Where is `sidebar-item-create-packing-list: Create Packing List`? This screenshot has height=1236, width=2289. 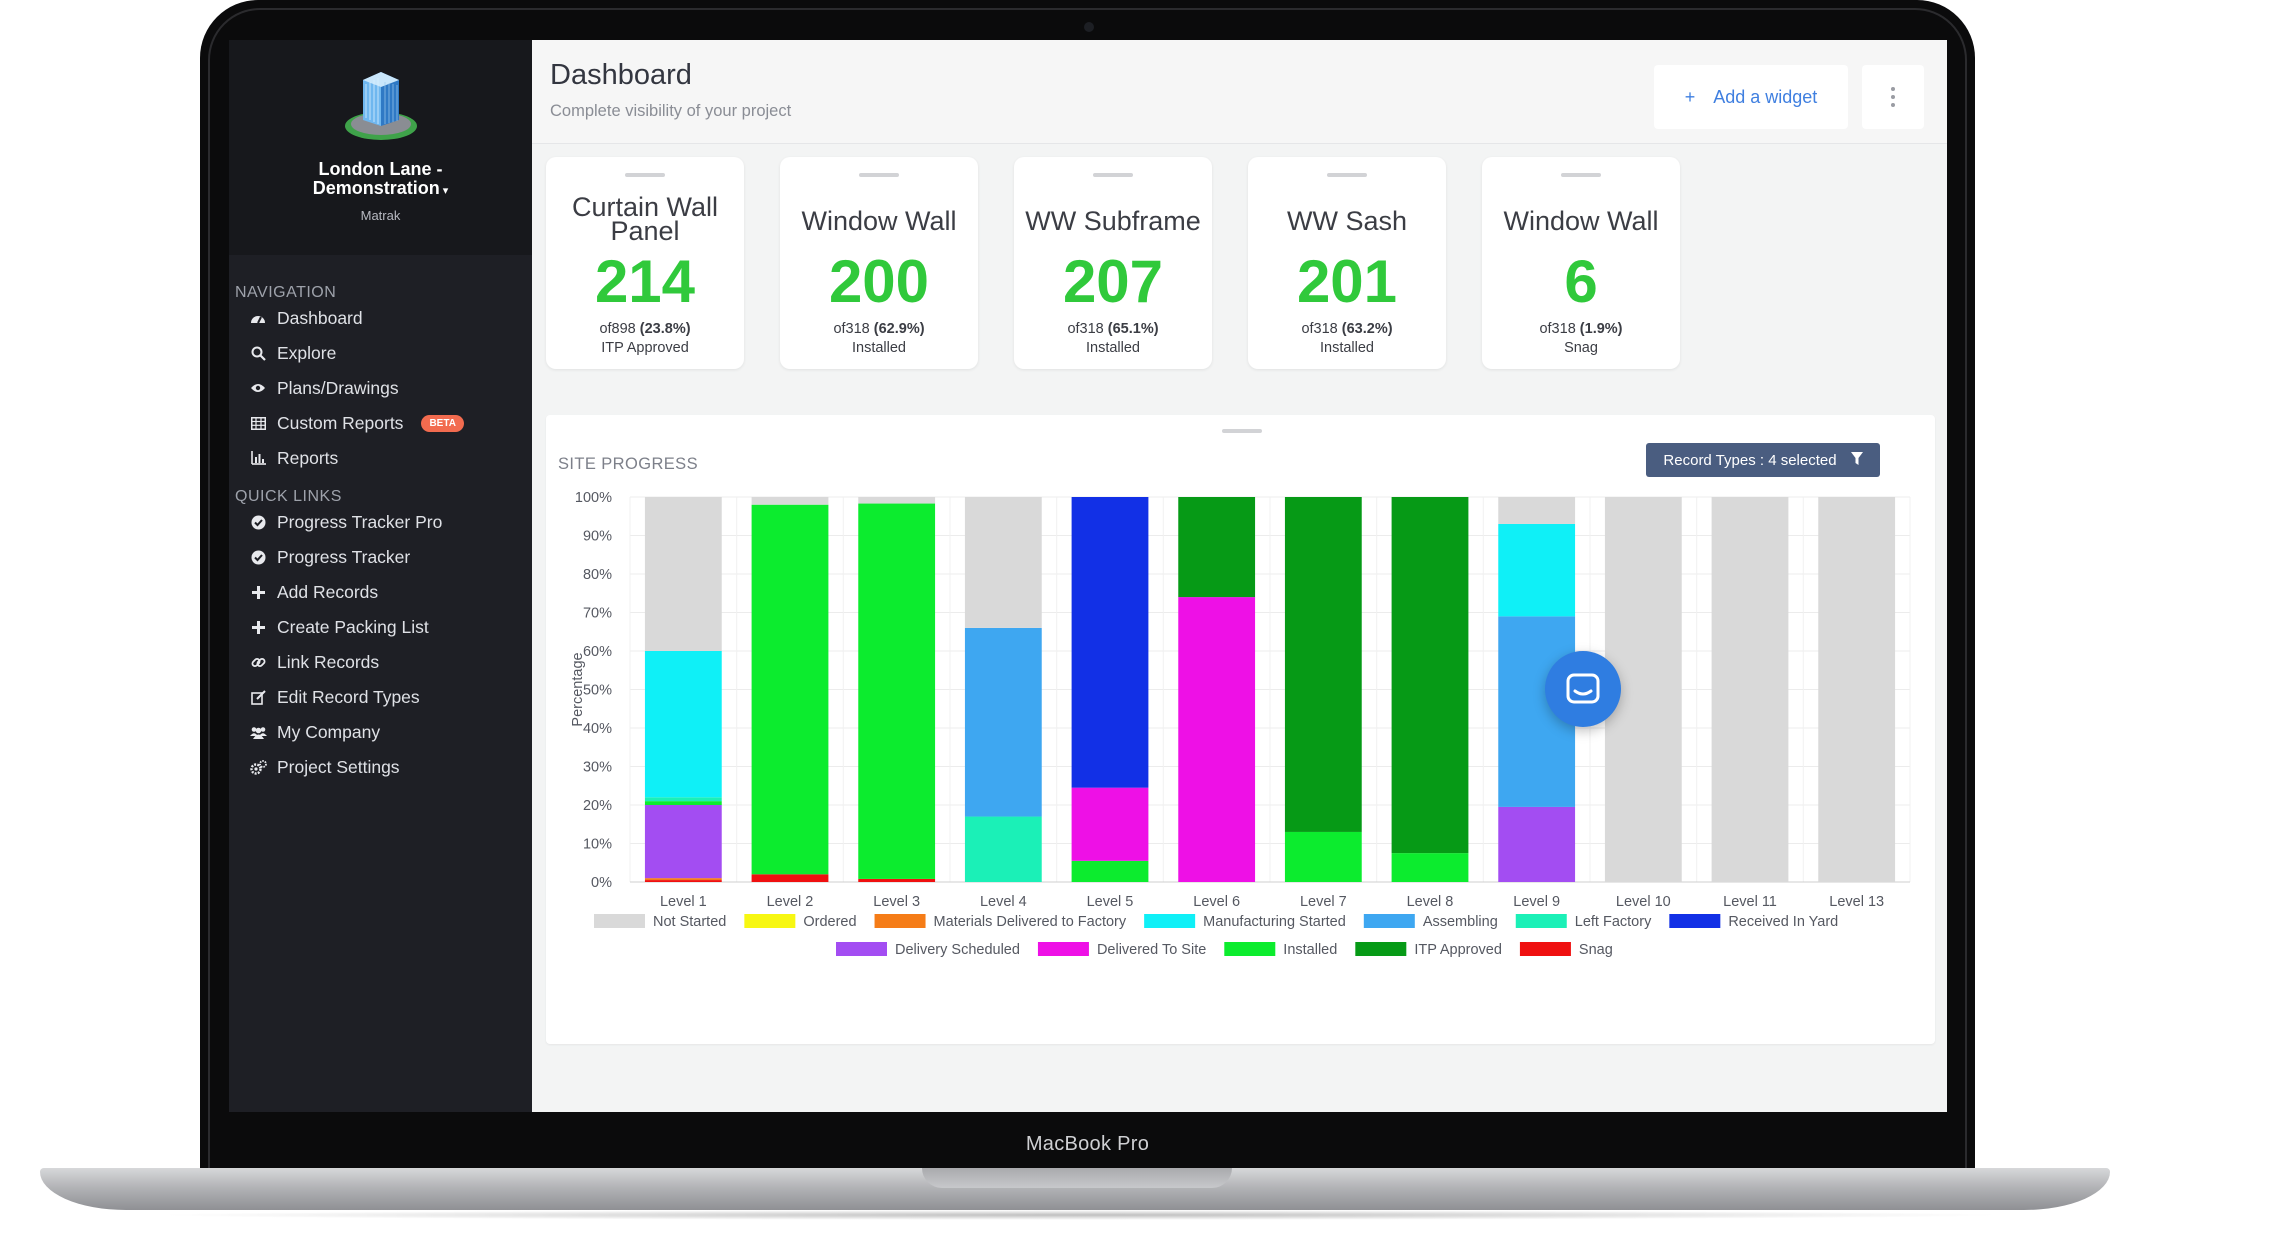
sidebar-item-create-packing-list: Create Packing List is located at coordinates (339, 627).